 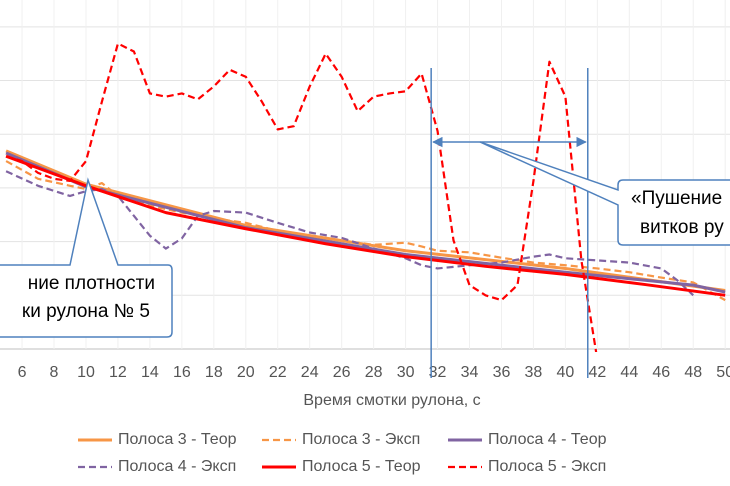 I want to click on x-tick-label: 8, so click(x=54, y=372).